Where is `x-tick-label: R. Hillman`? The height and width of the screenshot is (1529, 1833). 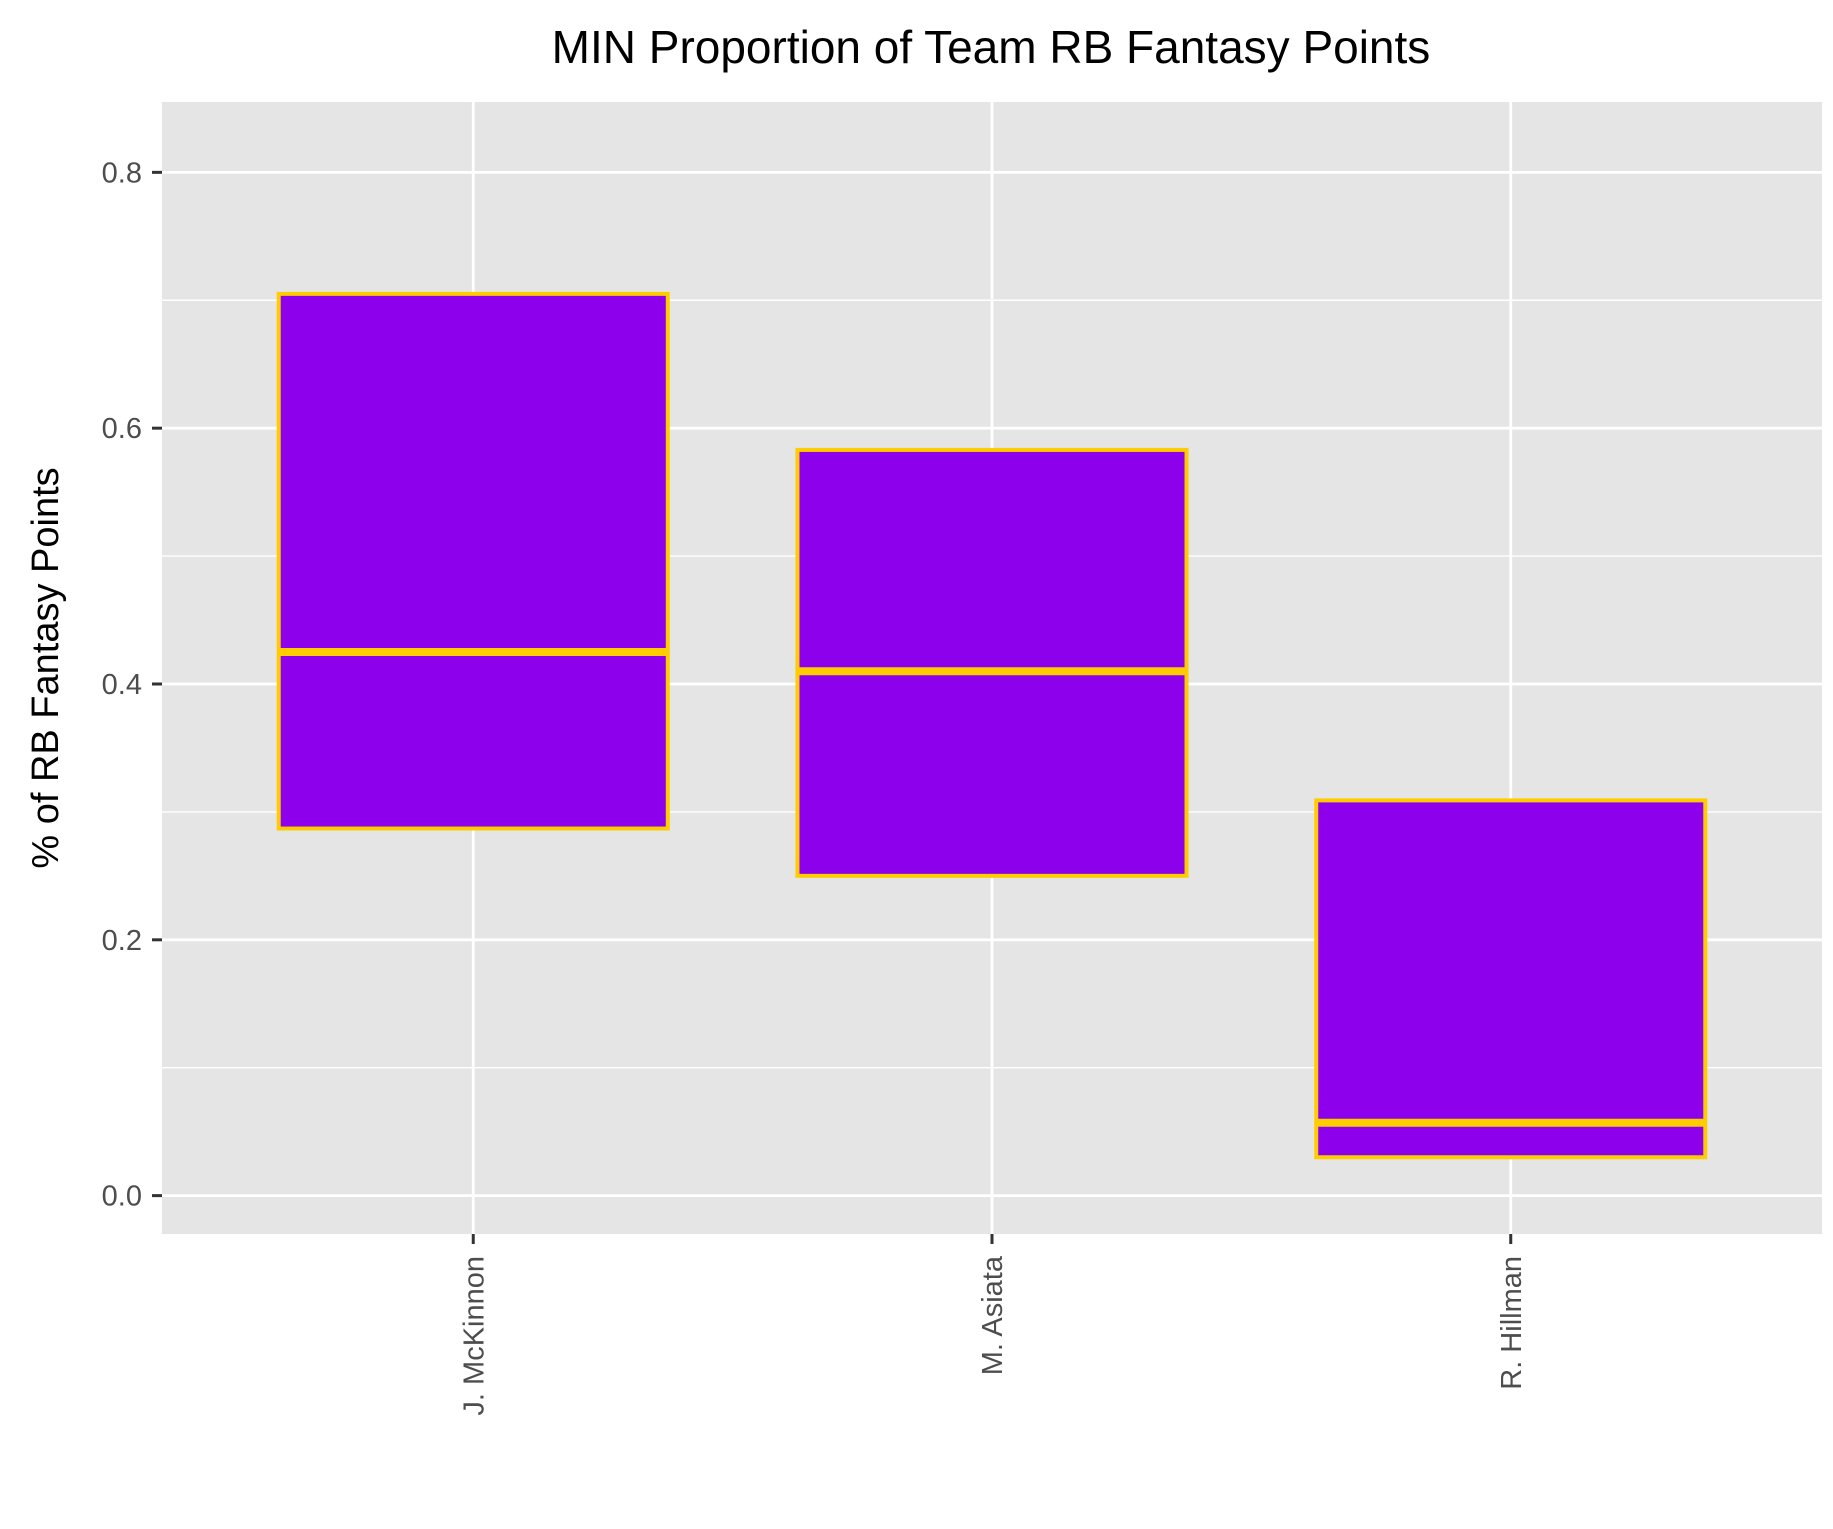
x-tick-label: R. Hillman is located at coordinates (1512, 1323).